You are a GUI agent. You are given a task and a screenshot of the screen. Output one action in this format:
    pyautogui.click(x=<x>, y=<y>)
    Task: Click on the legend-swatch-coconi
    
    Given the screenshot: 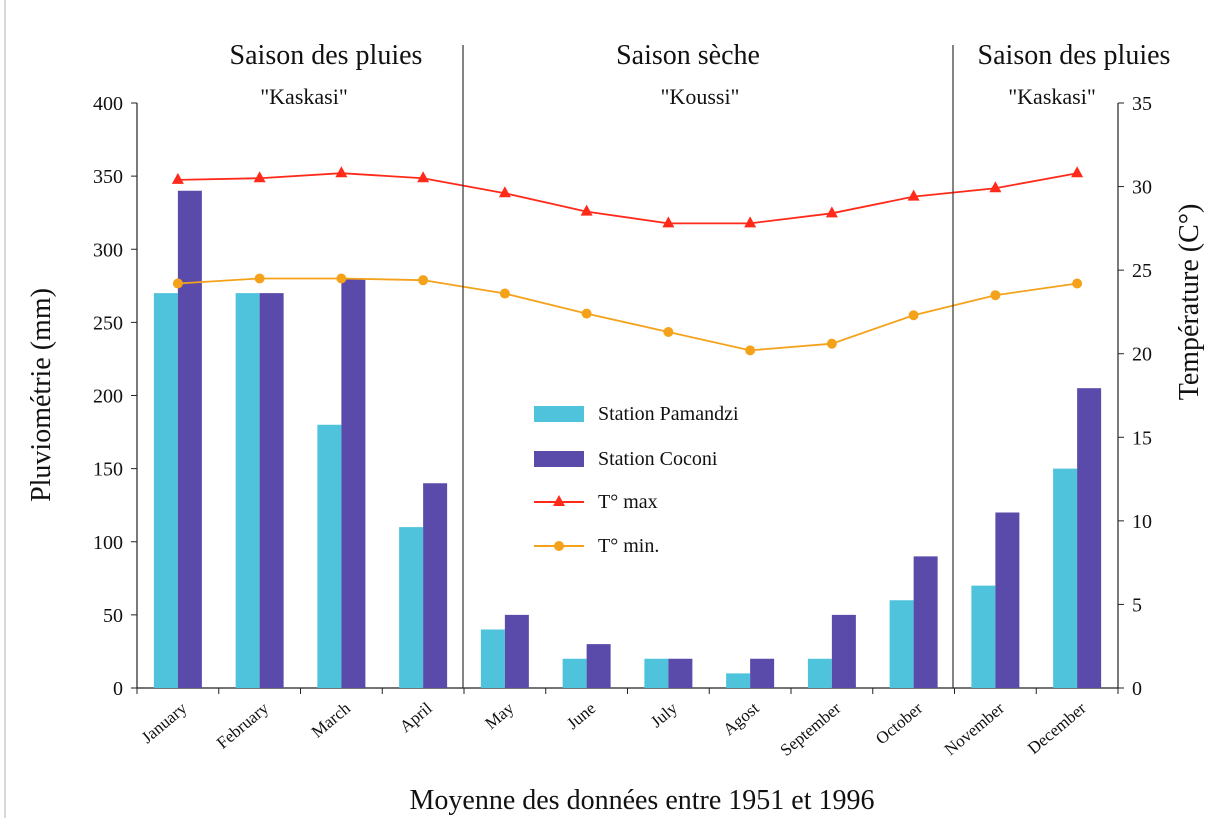 What is the action you would take?
    pyautogui.click(x=559, y=459)
    